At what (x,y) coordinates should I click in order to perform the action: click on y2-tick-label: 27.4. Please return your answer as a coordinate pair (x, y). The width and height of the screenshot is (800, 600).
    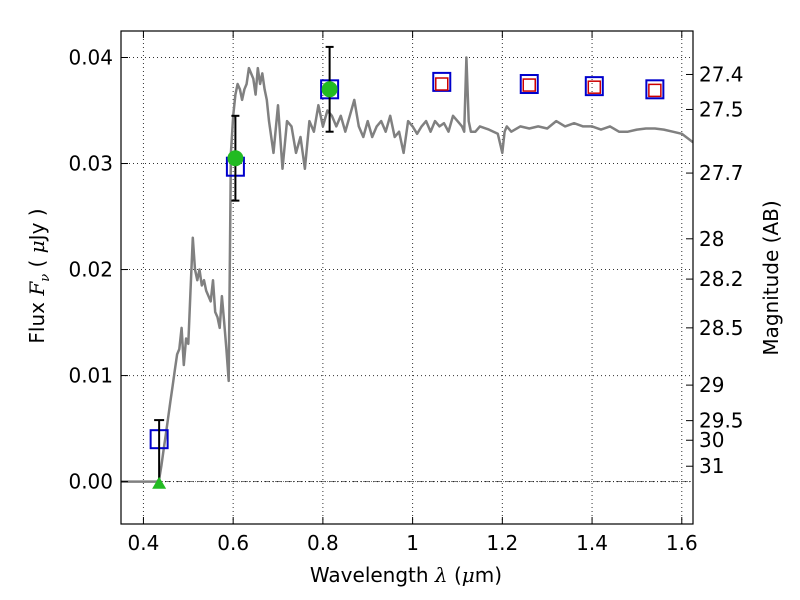
    Looking at the image, I should click on (721, 74).